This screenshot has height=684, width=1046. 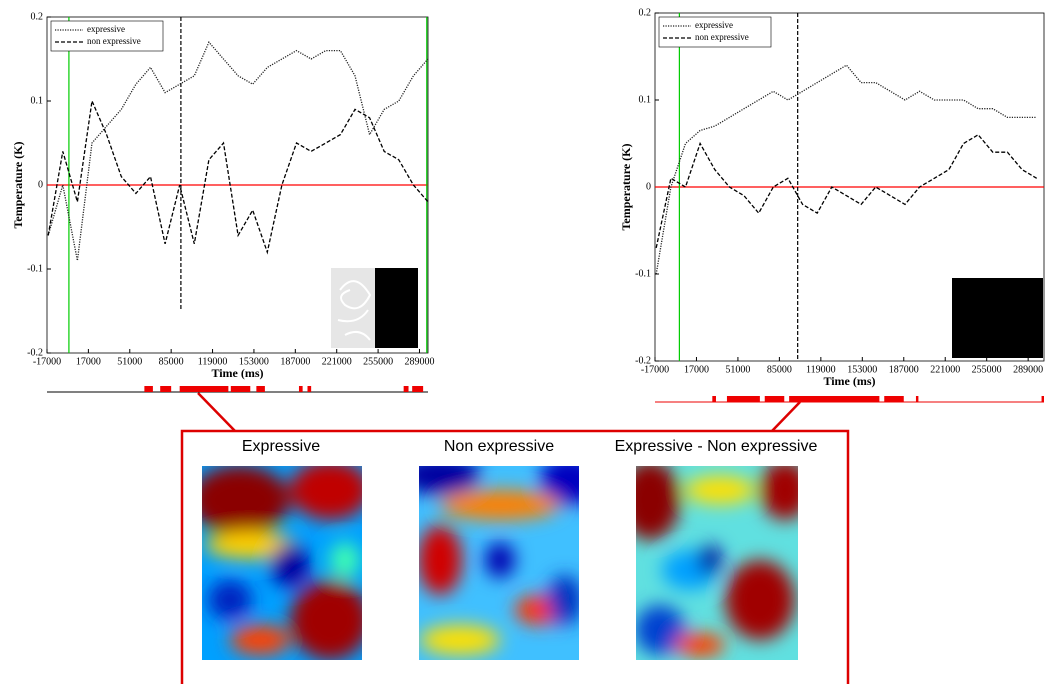 What do you see at coordinates (281, 446) in the screenshot?
I see `heatmap-title: Expressive` at bounding box center [281, 446].